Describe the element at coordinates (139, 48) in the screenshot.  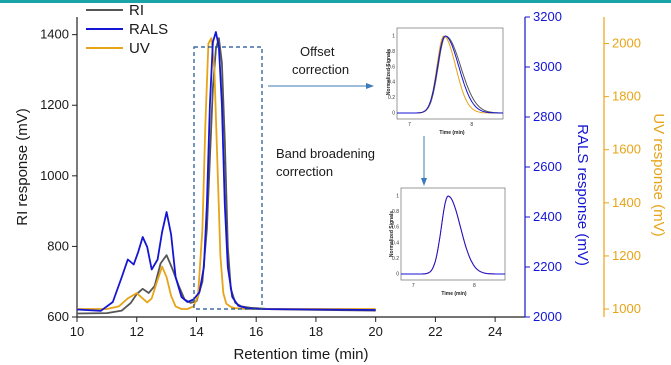
I see `legend-label-uv: UV` at that location.